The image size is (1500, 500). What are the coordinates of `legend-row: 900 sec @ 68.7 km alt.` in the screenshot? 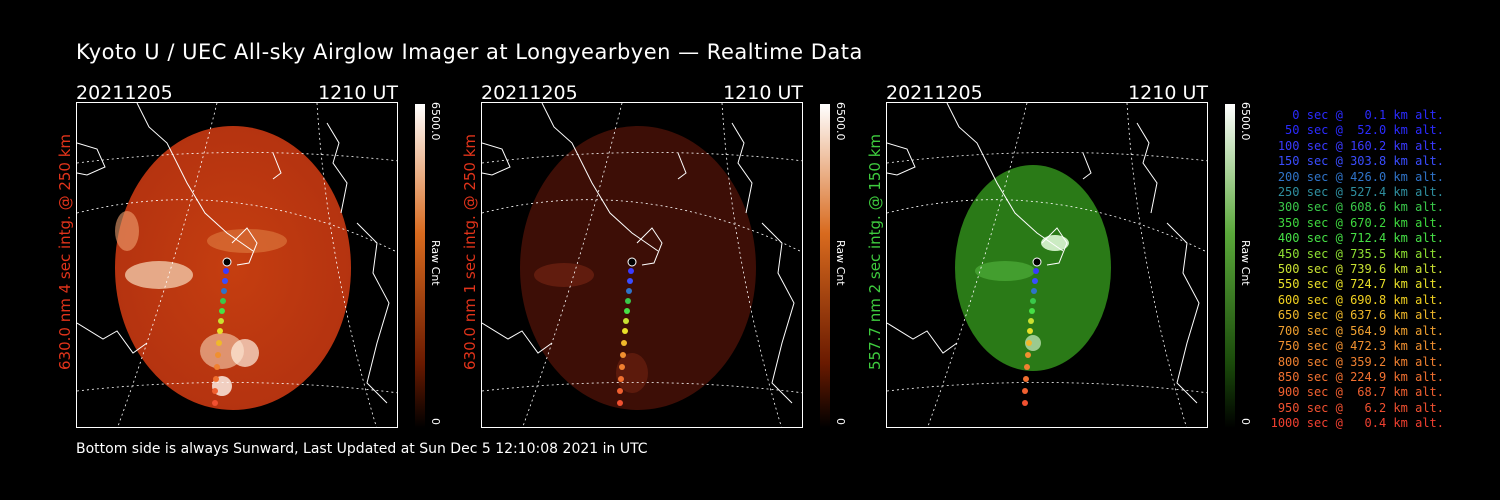 It's located at (1360, 392).